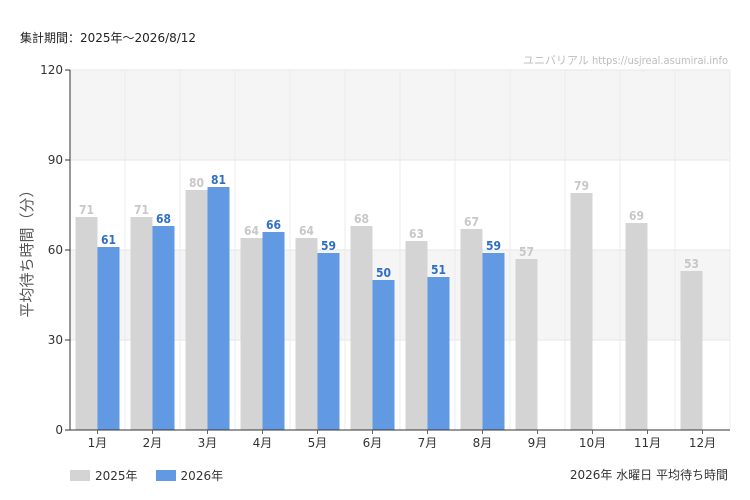  I want to click on x-tick-label: 5月, so click(318, 443).